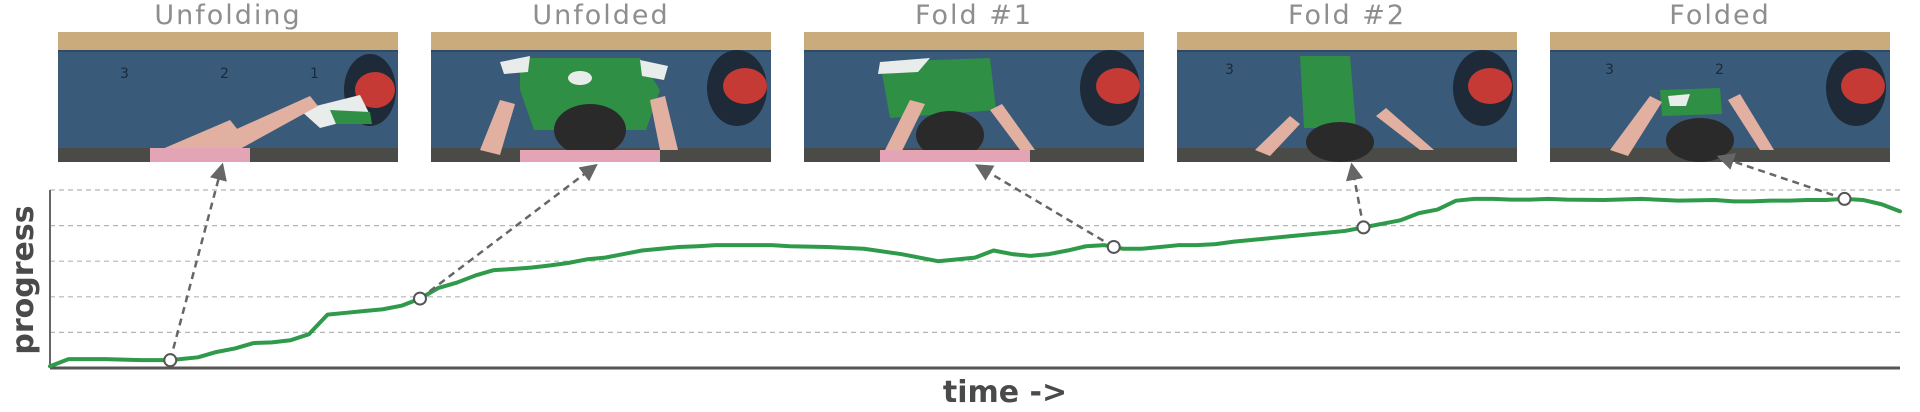 The width and height of the screenshot is (1920, 412). I want to click on svg-text: 1, so click(314, 74).